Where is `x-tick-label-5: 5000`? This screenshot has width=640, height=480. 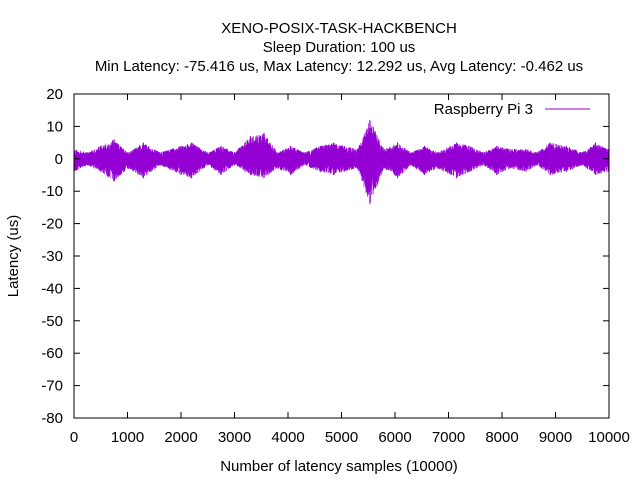
x-tick-label-5: 5000 is located at coordinates (341, 437).